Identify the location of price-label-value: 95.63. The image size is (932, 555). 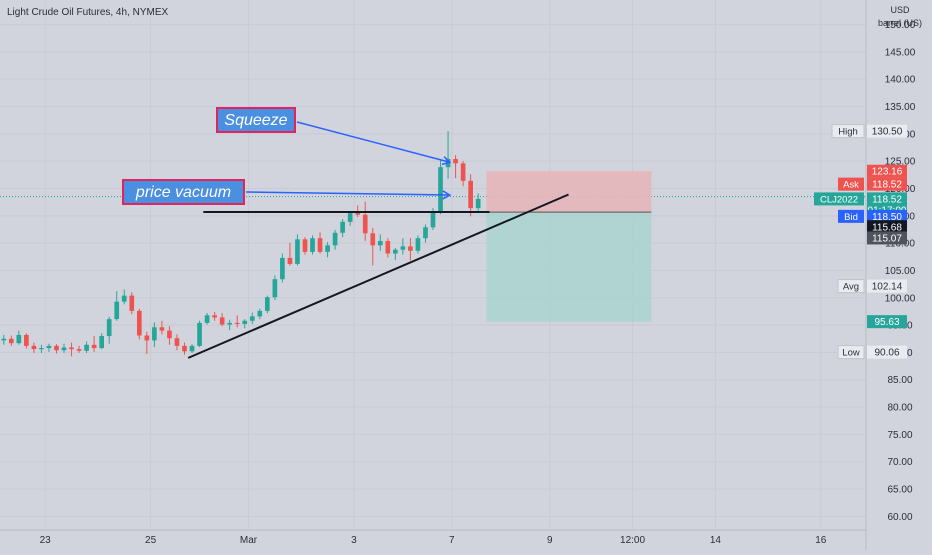
(886, 322).